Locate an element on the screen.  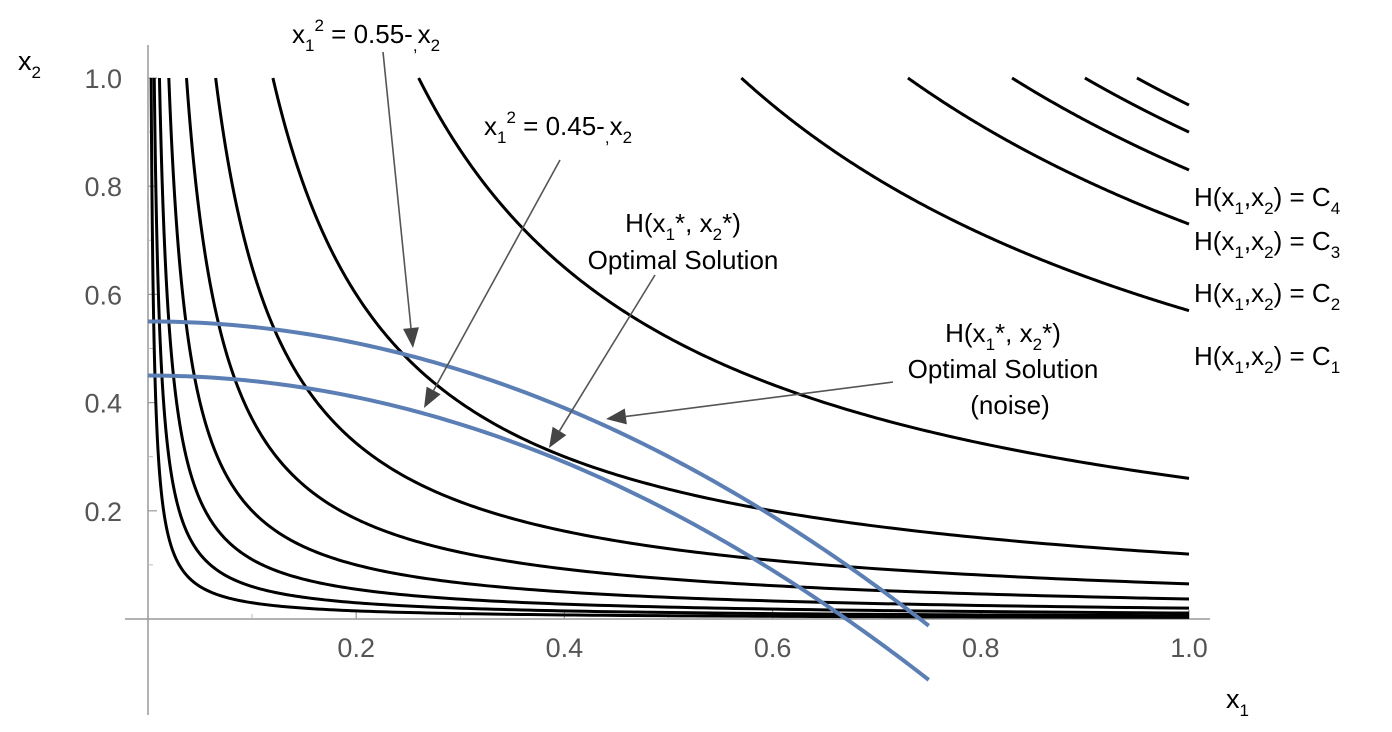
optimal-solution-label-line1: H(x1*, x2*) is located at coordinates (683, 226).